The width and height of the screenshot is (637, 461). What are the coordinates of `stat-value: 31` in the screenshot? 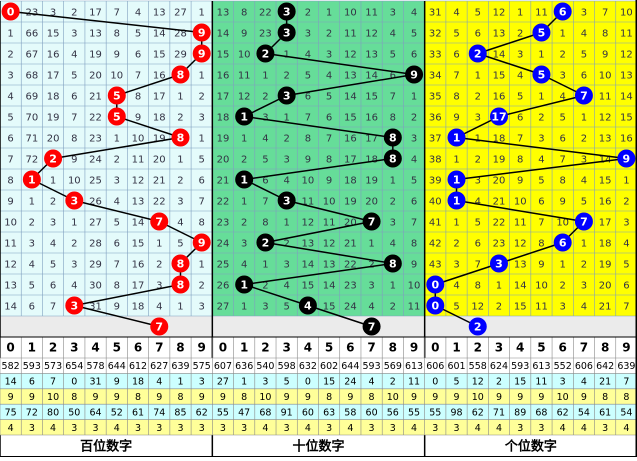 It's located at (96, 382).